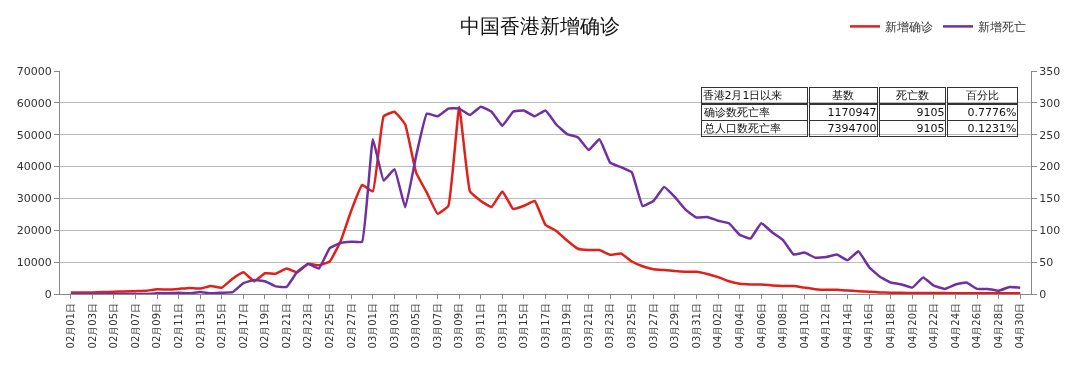  I want to click on y2-tick-label: 350, so click(1050, 71).